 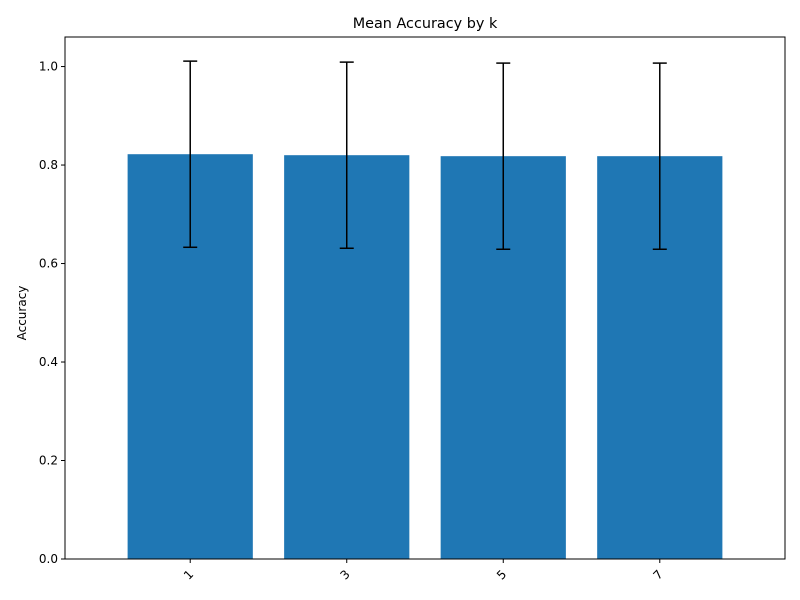 I want to click on y-tick-label: 1.0, so click(x=48, y=67).